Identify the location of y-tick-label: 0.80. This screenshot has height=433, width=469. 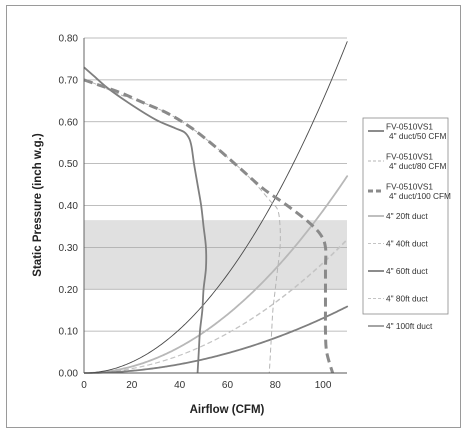
(69, 39).